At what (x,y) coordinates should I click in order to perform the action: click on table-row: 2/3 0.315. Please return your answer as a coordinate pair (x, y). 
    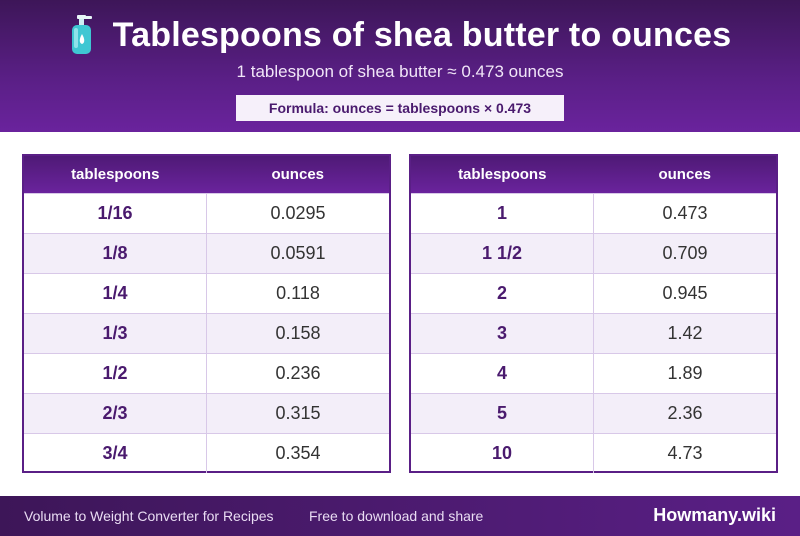
    Looking at the image, I should click on (206, 412).